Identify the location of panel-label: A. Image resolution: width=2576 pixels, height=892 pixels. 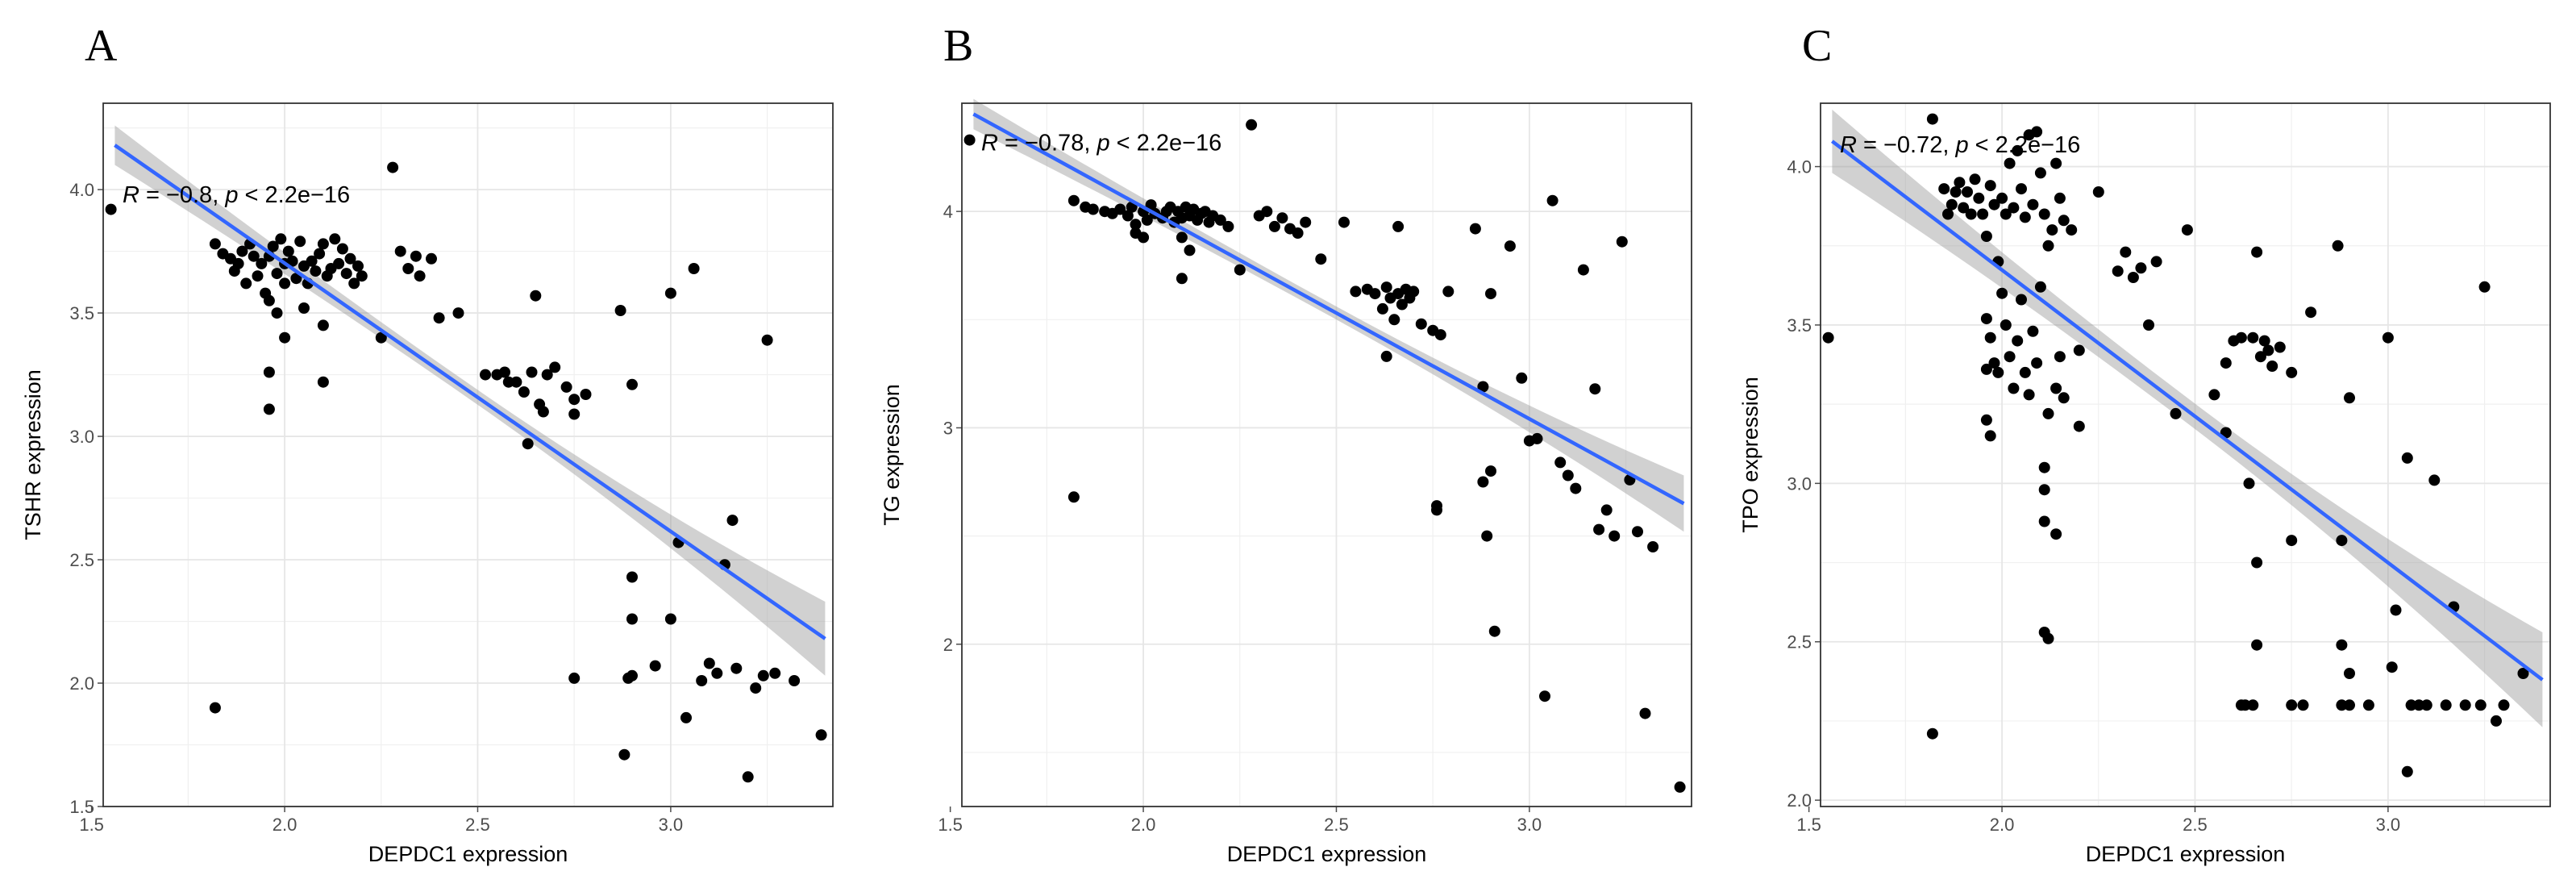
(102, 46).